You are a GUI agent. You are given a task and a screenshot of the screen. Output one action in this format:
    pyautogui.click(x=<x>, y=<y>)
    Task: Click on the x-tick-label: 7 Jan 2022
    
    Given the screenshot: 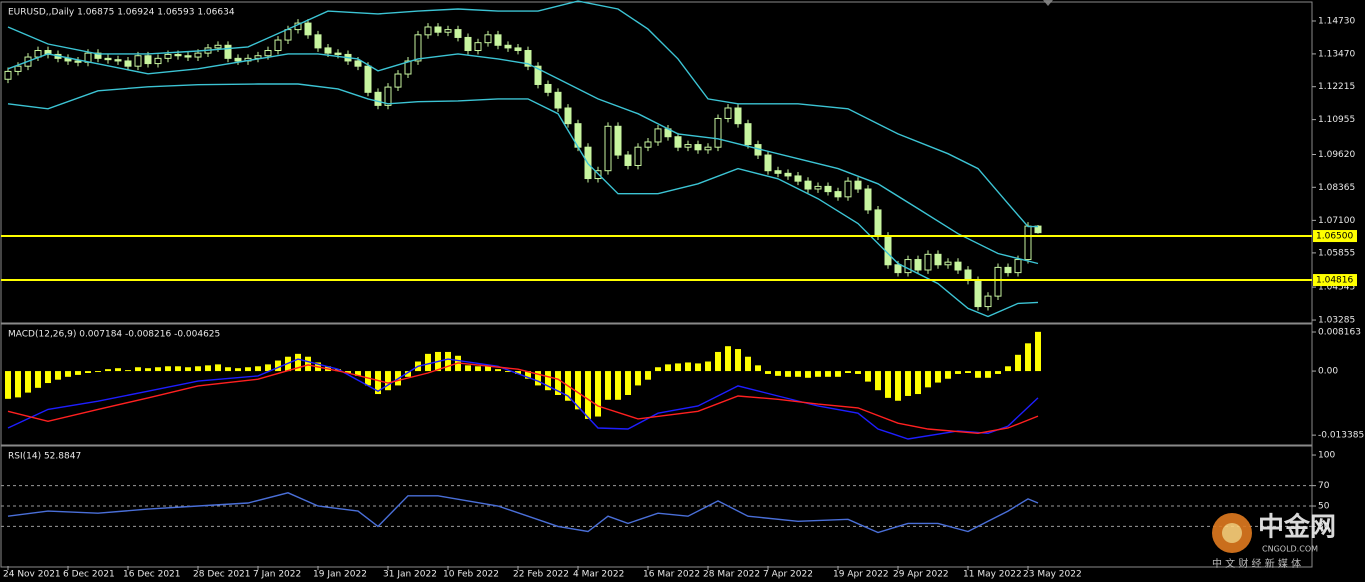 What is the action you would take?
    pyautogui.click(x=277, y=575)
    